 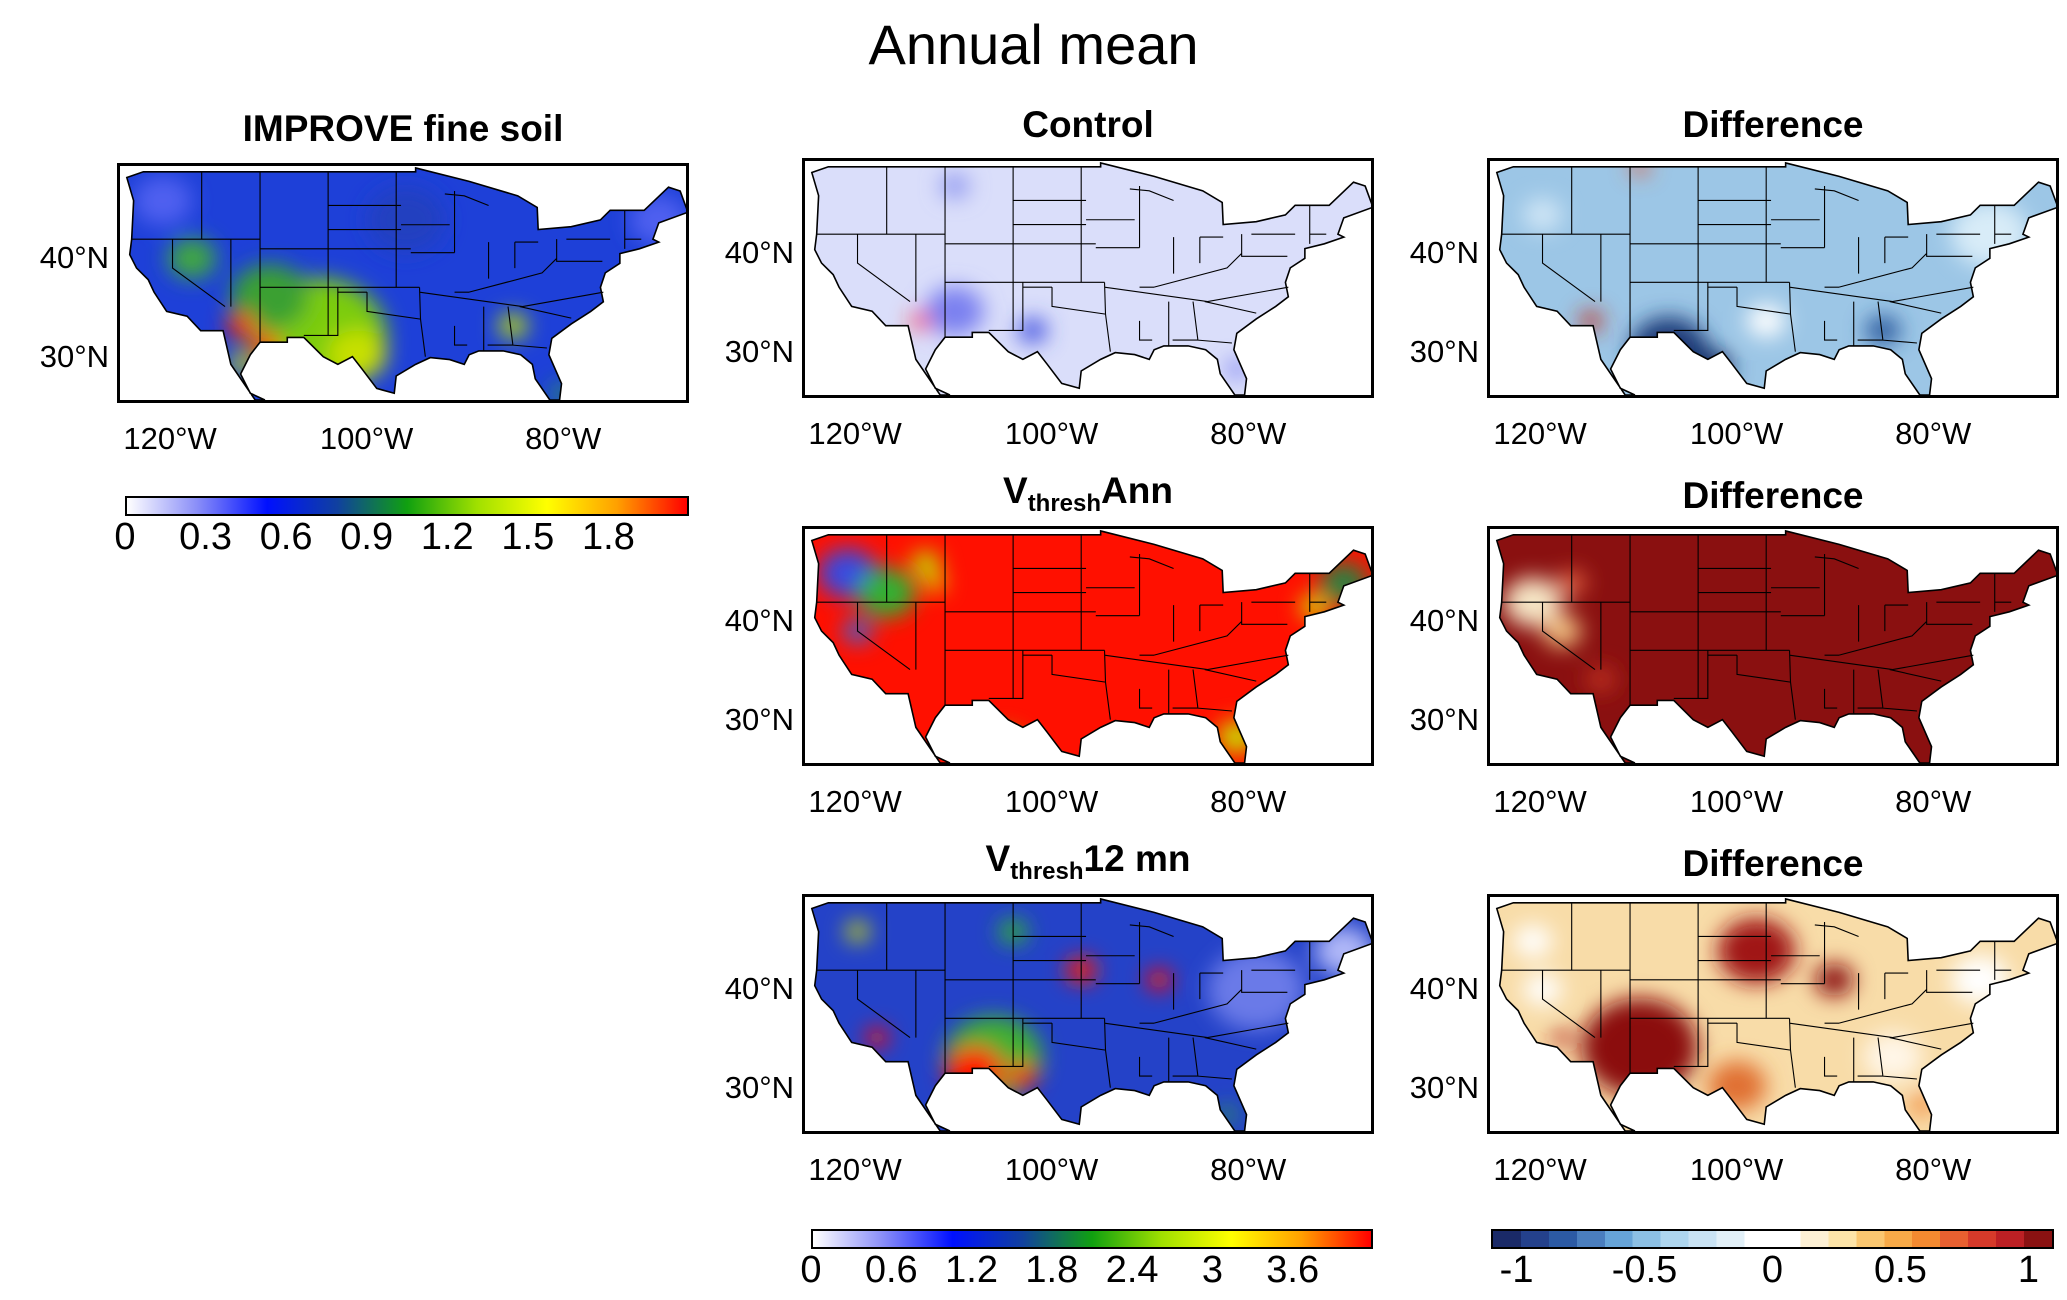 I want to click on panel-title-diff2: Difference, so click(x=1773, y=496).